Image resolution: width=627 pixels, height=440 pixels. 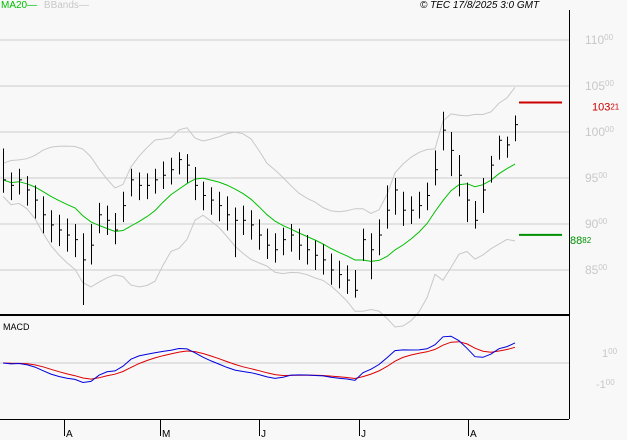 I want to click on y-tick-label: 10500, so click(x=599, y=86).